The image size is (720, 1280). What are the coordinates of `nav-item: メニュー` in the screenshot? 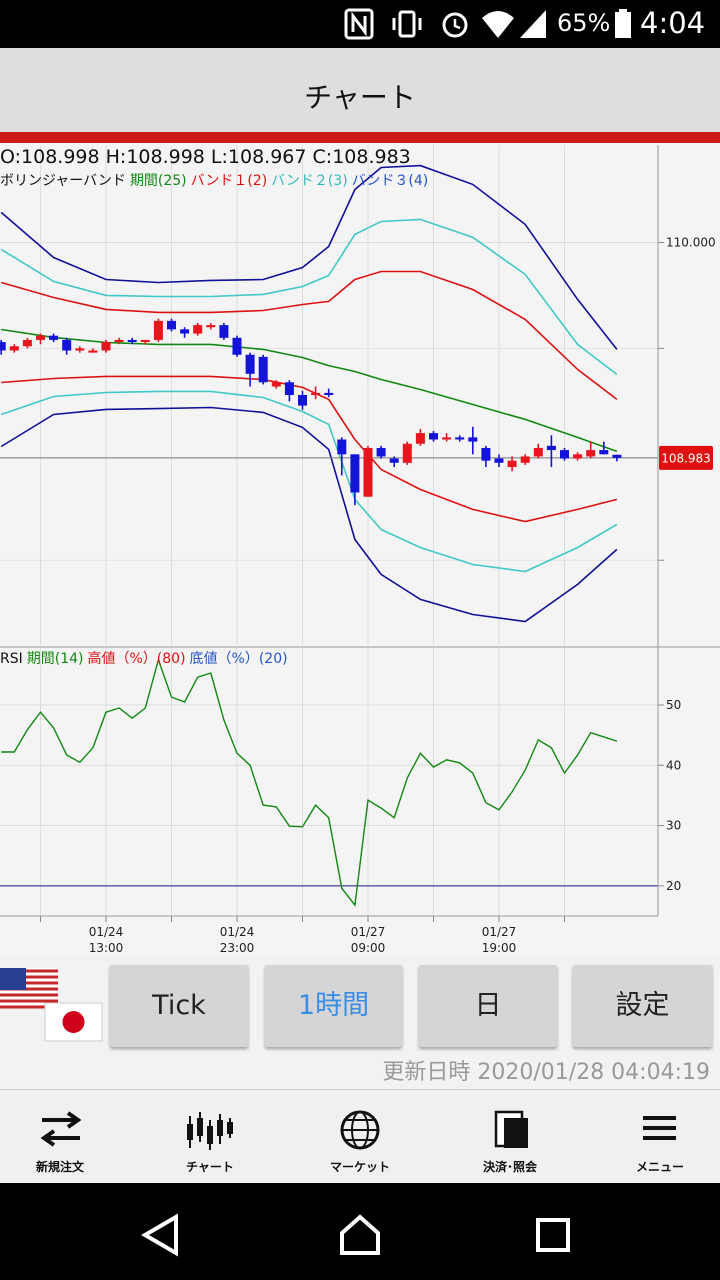 It's located at (659, 1167).